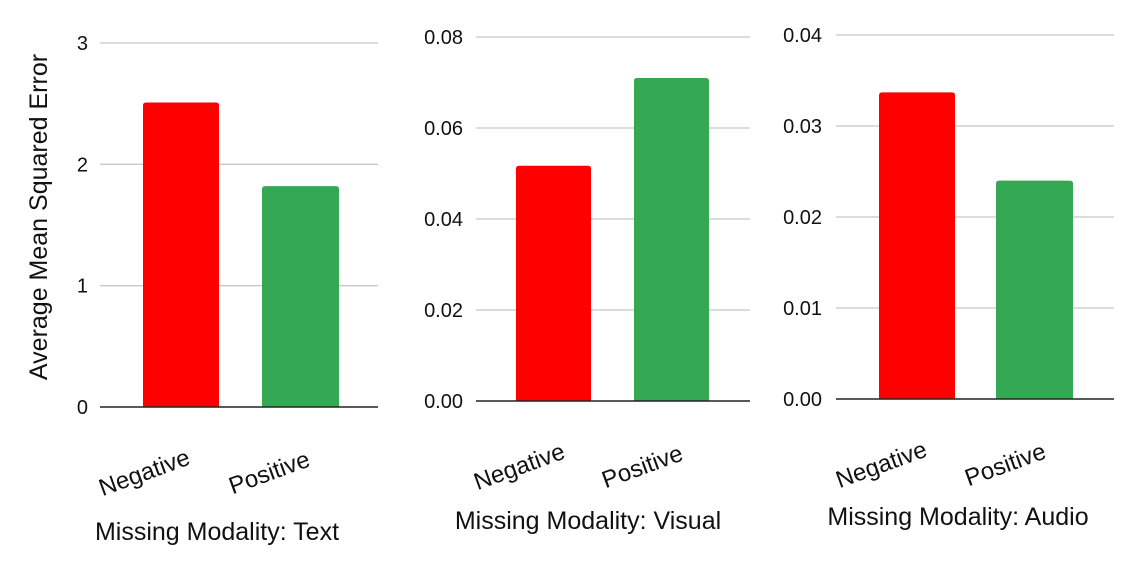  What do you see at coordinates (82, 287) in the screenshot?
I see `y-tick-label: 1` at bounding box center [82, 287].